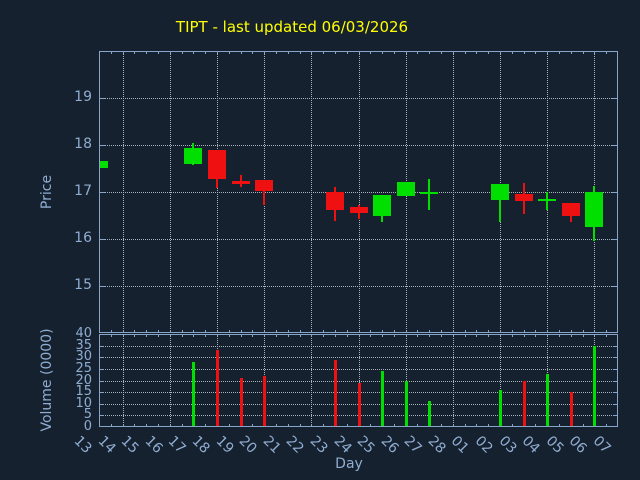 This screenshot has height=480, width=640. What do you see at coordinates (358, 286) in the screenshot?
I see `price-gridline` at bounding box center [358, 286].